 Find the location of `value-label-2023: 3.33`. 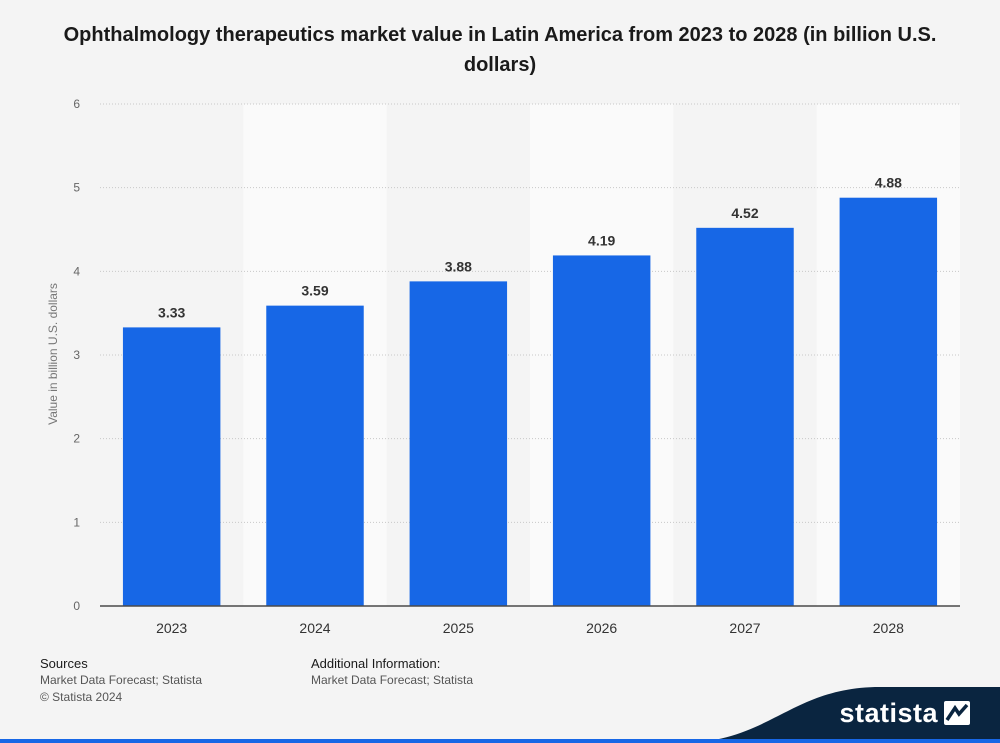

value-label-2023: 3.33 is located at coordinates (171, 312).